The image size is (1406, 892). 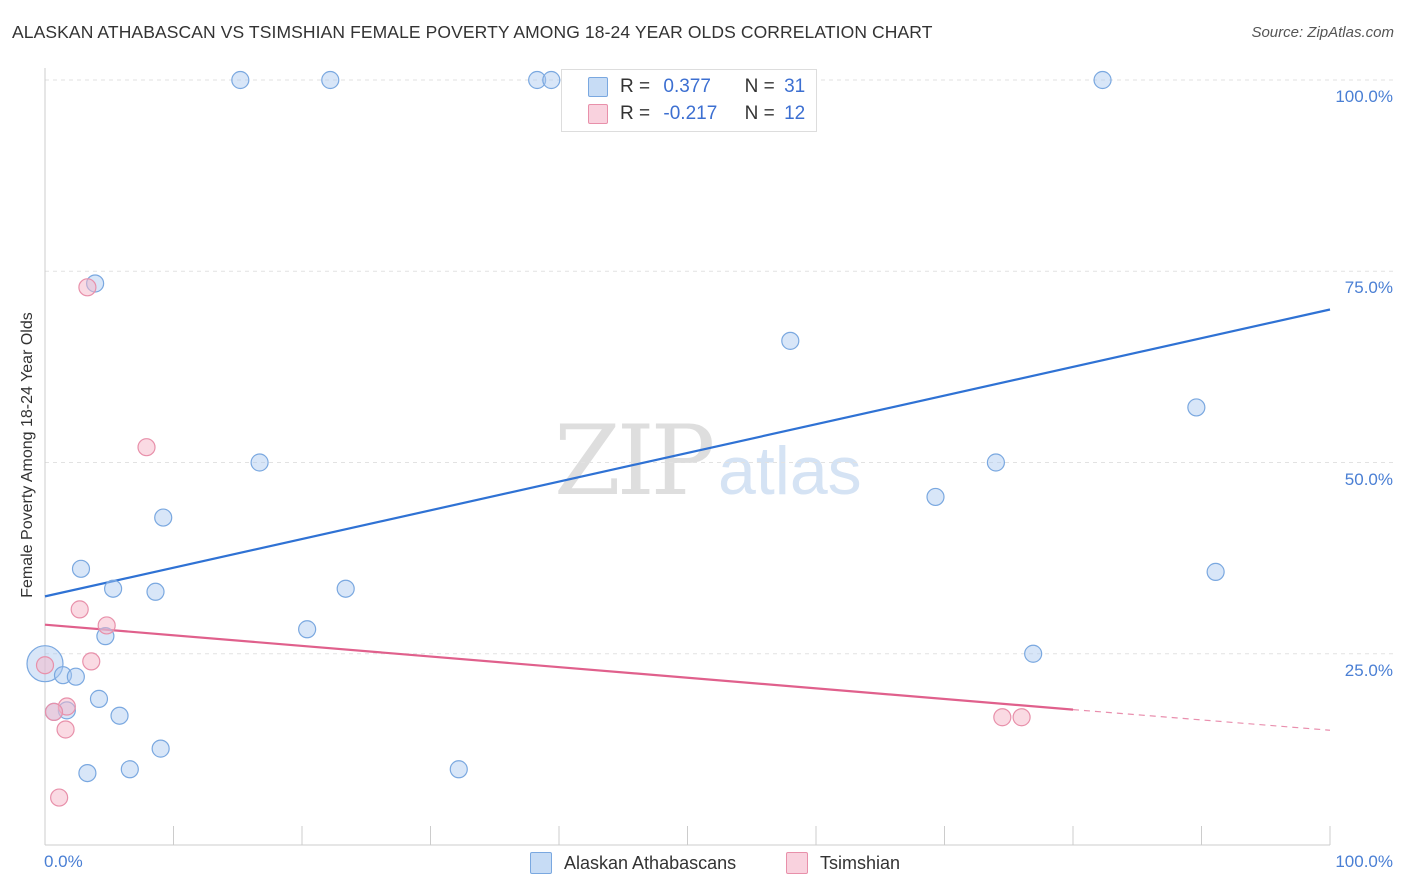 What do you see at coordinates (63, 861) in the screenshot?
I see `x-tick-label: 0.0%` at bounding box center [63, 861].